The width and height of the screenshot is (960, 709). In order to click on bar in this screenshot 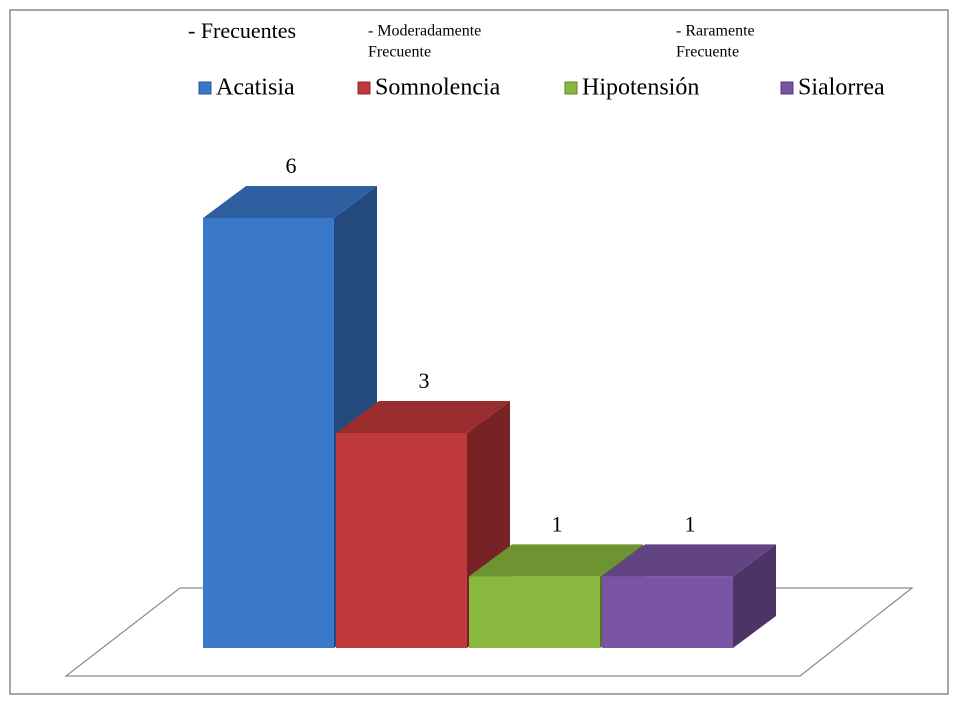, I will do `click(689, 596)`.